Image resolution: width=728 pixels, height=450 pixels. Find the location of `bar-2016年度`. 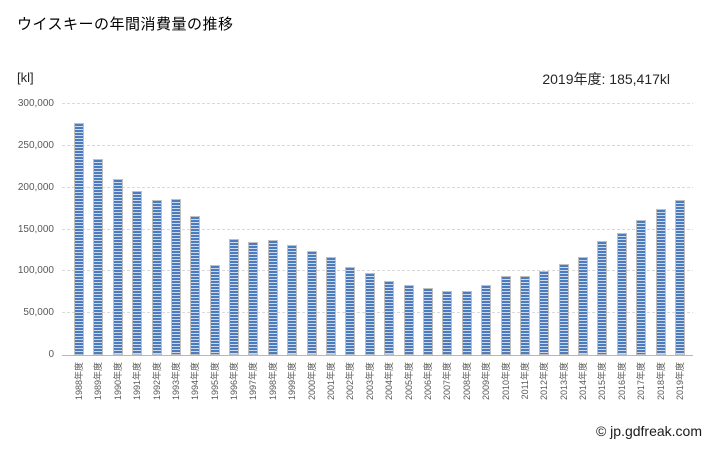

bar-2016年度 is located at coordinates (621, 294).